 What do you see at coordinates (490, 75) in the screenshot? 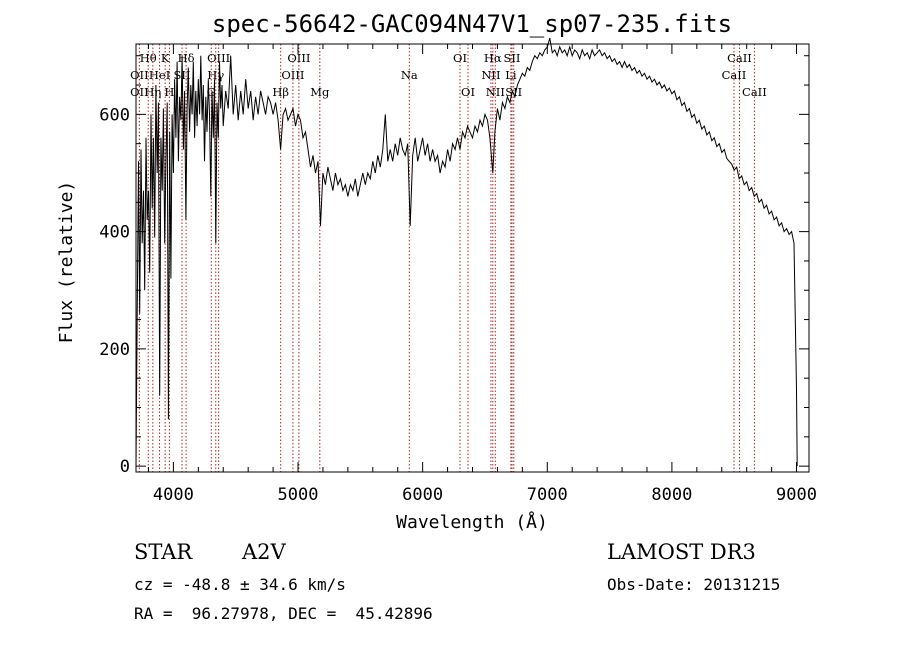
I see `line-label-21: NII` at bounding box center [490, 75].